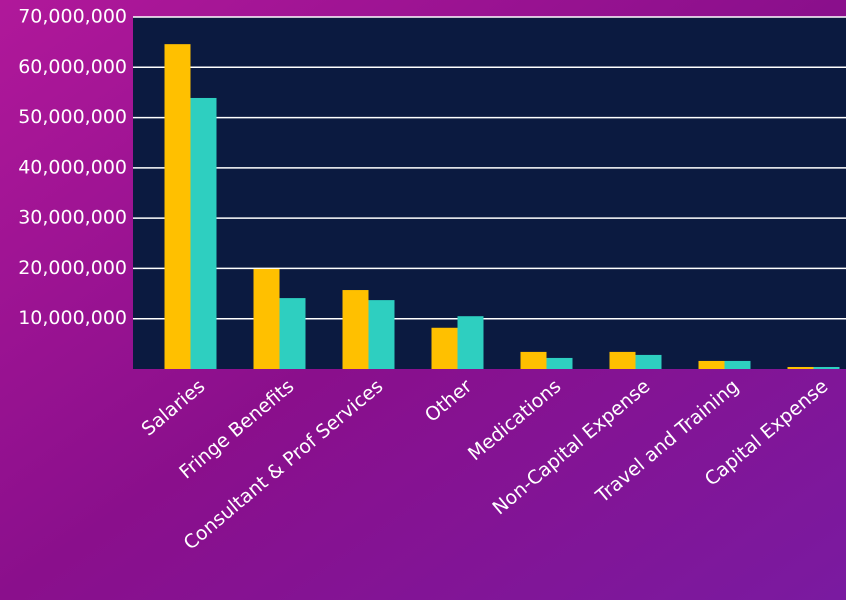 The image size is (846, 600). I want to click on y-tick-label: 20,000,000, so click(72, 268).